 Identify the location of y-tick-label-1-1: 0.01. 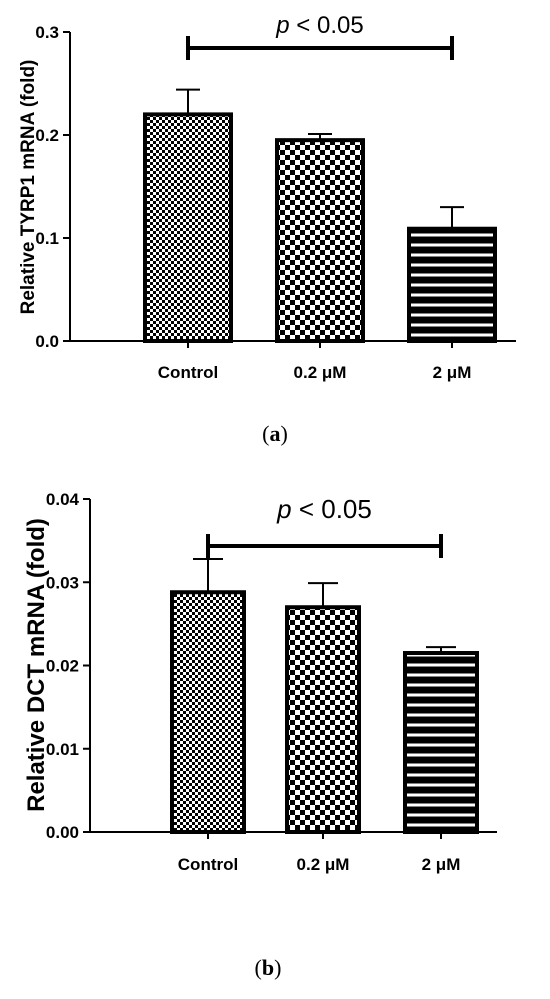
(62, 749).